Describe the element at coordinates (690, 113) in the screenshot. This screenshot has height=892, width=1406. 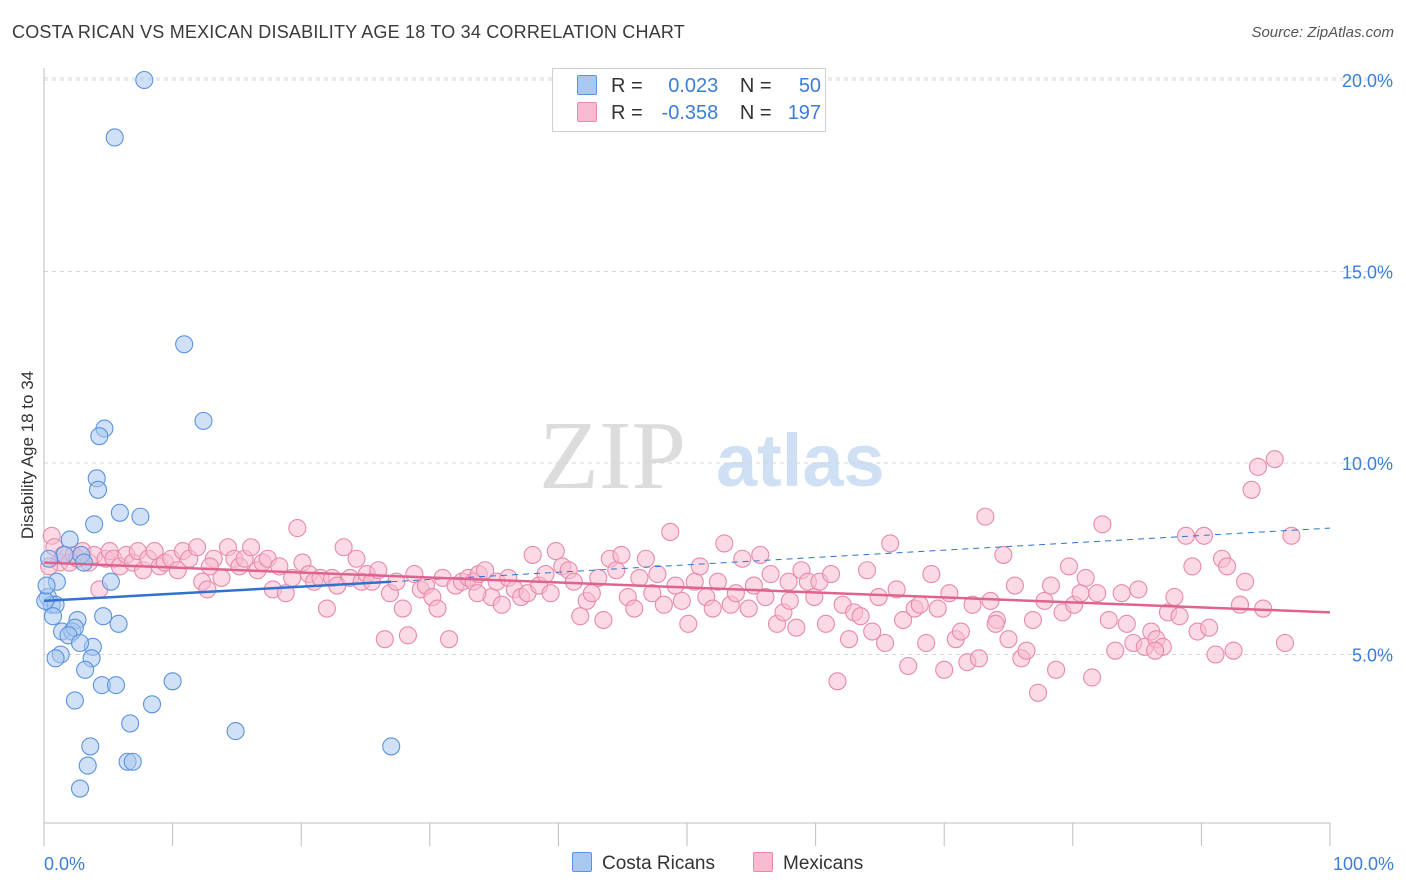
I see `mexicans-r-value: -0.358` at that location.